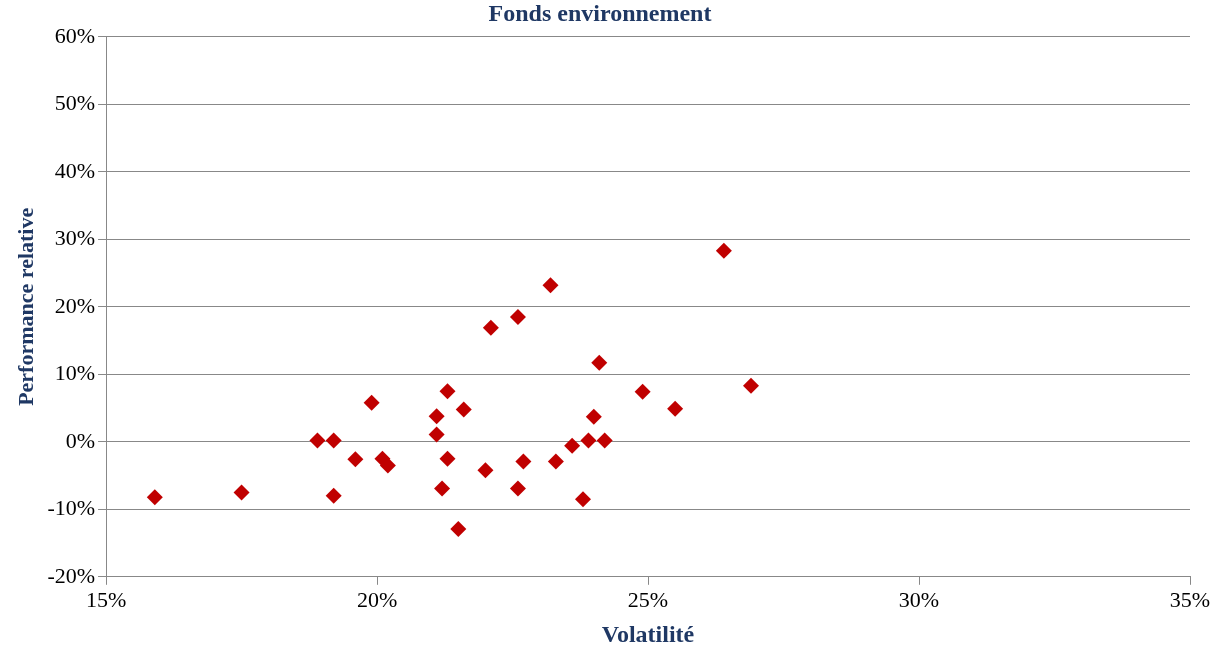 This screenshot has height=654, width=1220. Describe the element at coordinates (71, 575) in the screenshot. I see `y-tick-label: -20%` at that location.